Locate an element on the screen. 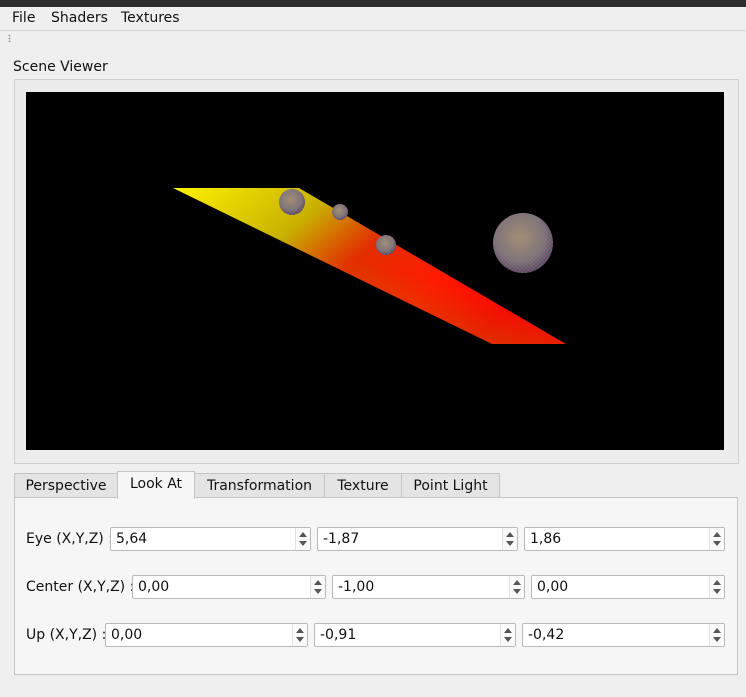 Image resolution: width=746 pixels, height=697 pixels. up-z-spinbox: -0,42 is located at coordinates (623, 635).